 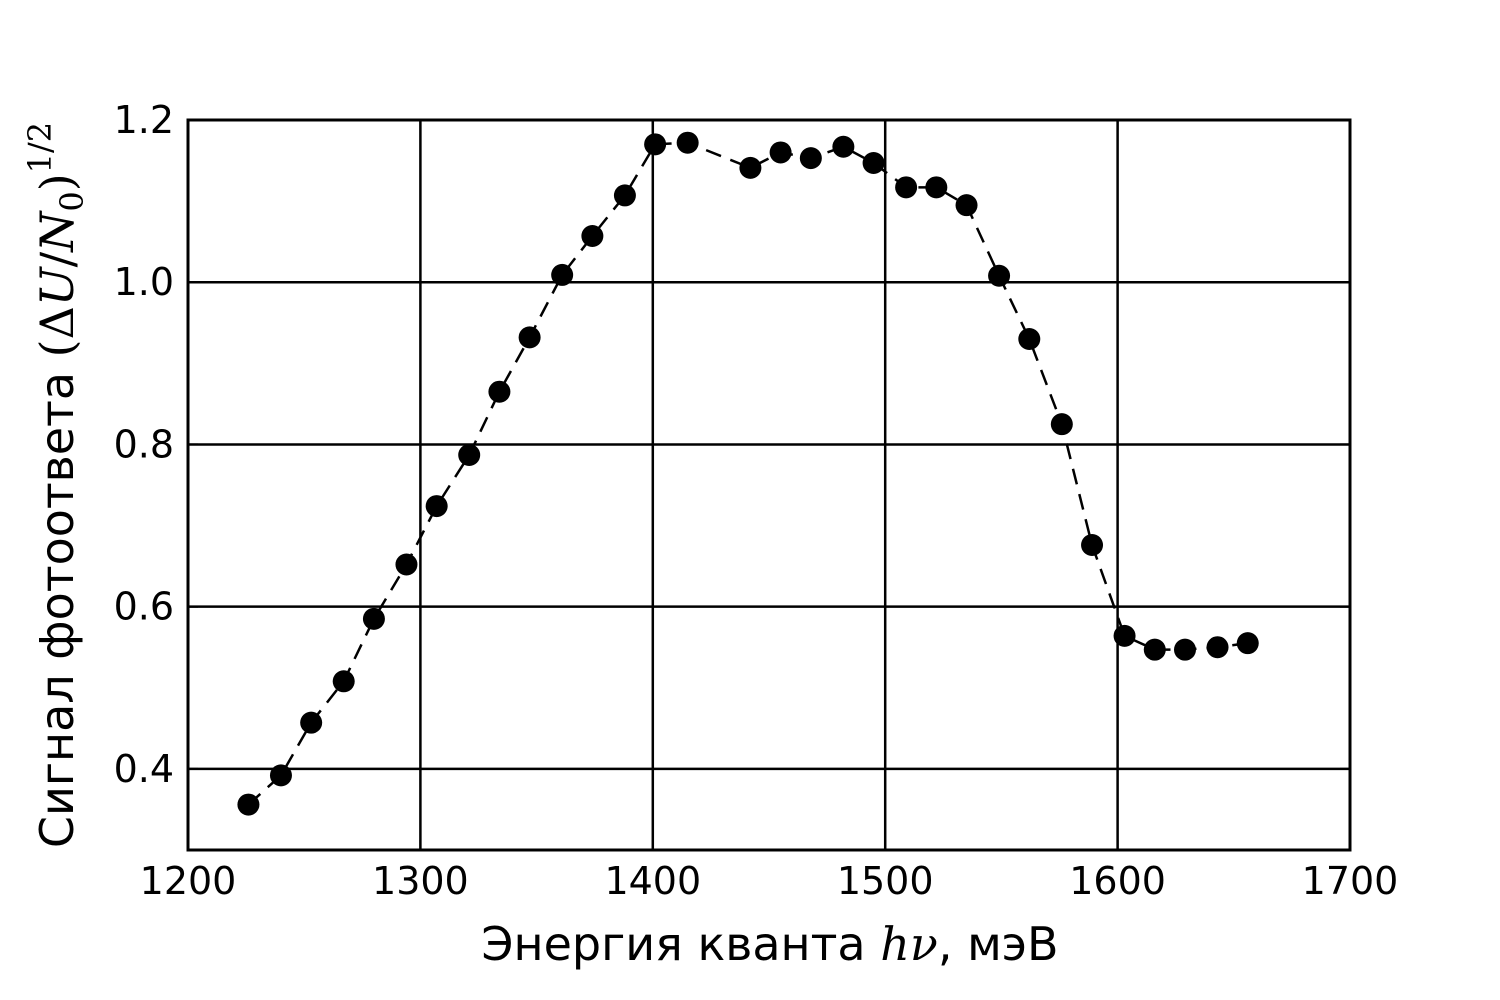 I want to click on y-tick-label: 0.4, so click(x=144, y=769).